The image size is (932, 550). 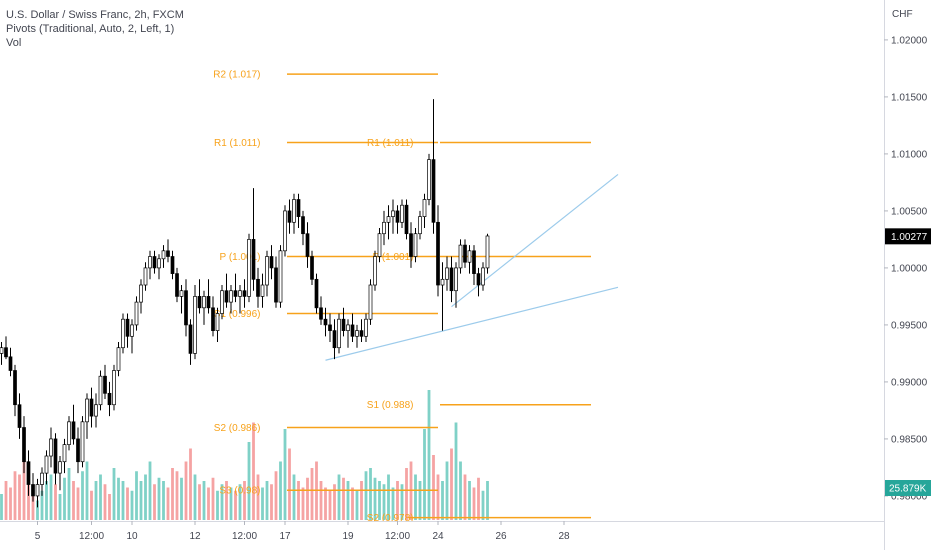 What do you see at coordinates (38, 536) in the screenshot?
I see `time-tick-label: 5` at bounding box center [38, 536].